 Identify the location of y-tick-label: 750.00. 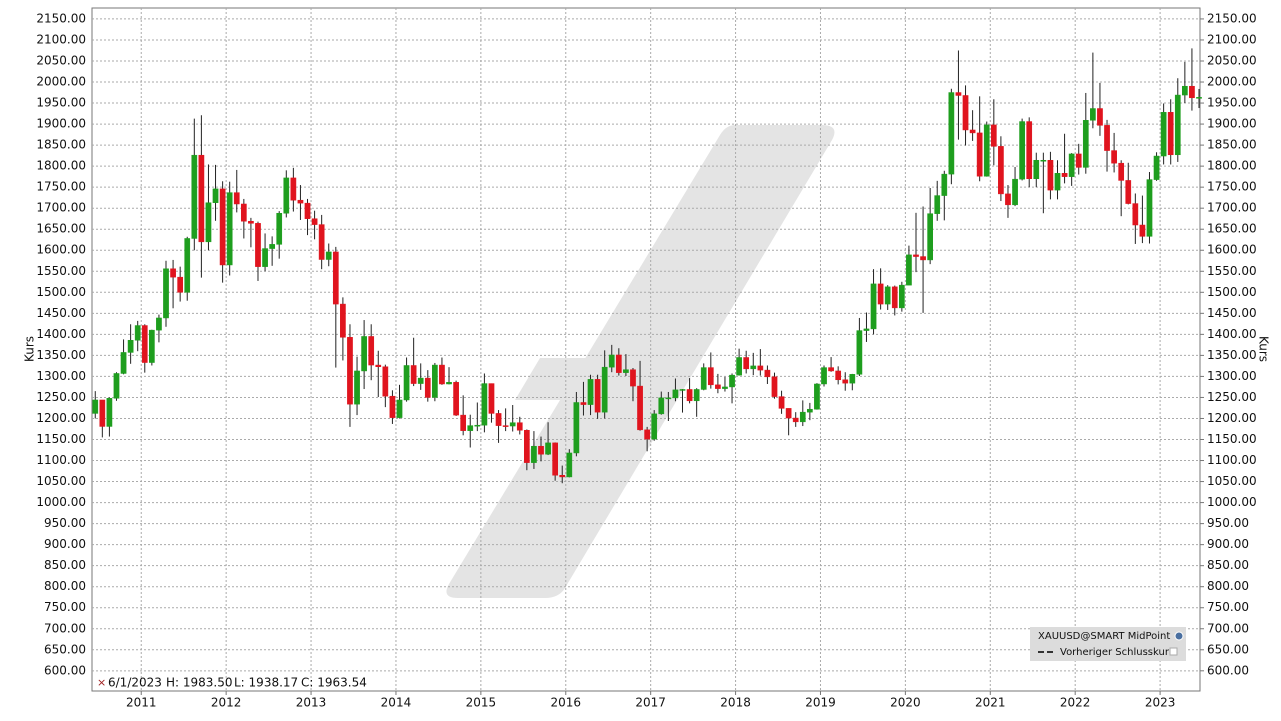
(65, 607).